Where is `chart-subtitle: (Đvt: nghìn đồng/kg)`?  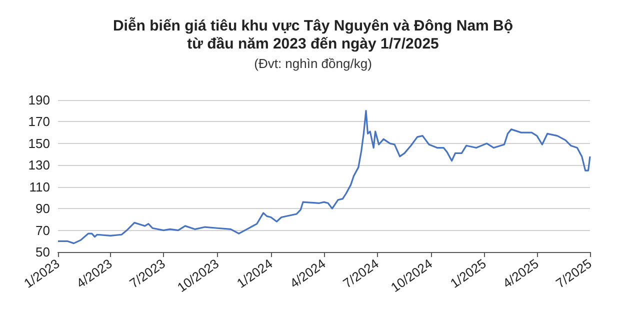 chart-subtitle: (Đvt: nghìn đồng/kg) is located at coordinates (313, 63).